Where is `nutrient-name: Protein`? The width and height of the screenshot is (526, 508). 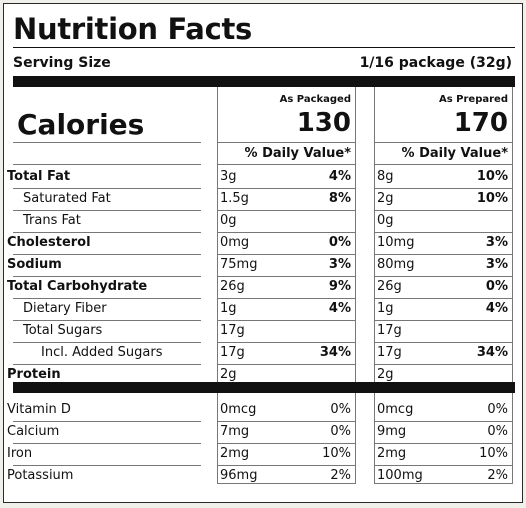
nutrient-name: Protein is located at coordinates (34, 374).